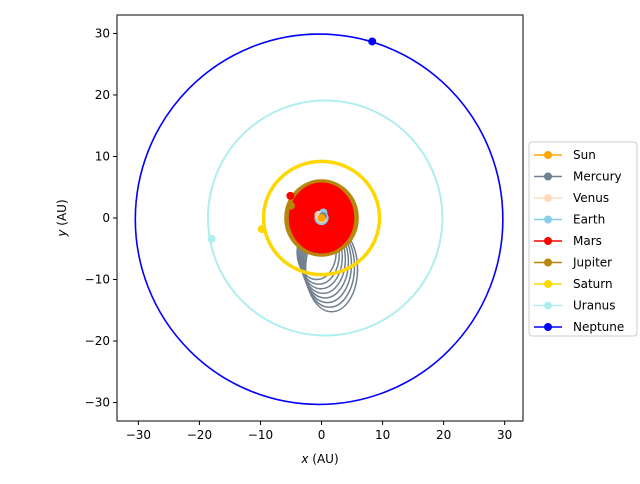 Image resolution: width=640 pixels, height=484 pixels. What do you see at coordinates (591, 198) in the screenshot?
I see `legend-label: Venus` at bounding box center [591, 198].